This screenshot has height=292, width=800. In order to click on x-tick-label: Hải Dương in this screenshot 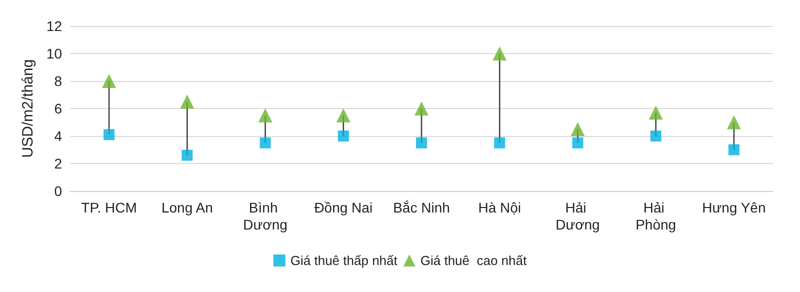, I will do `click(578, 216)`.